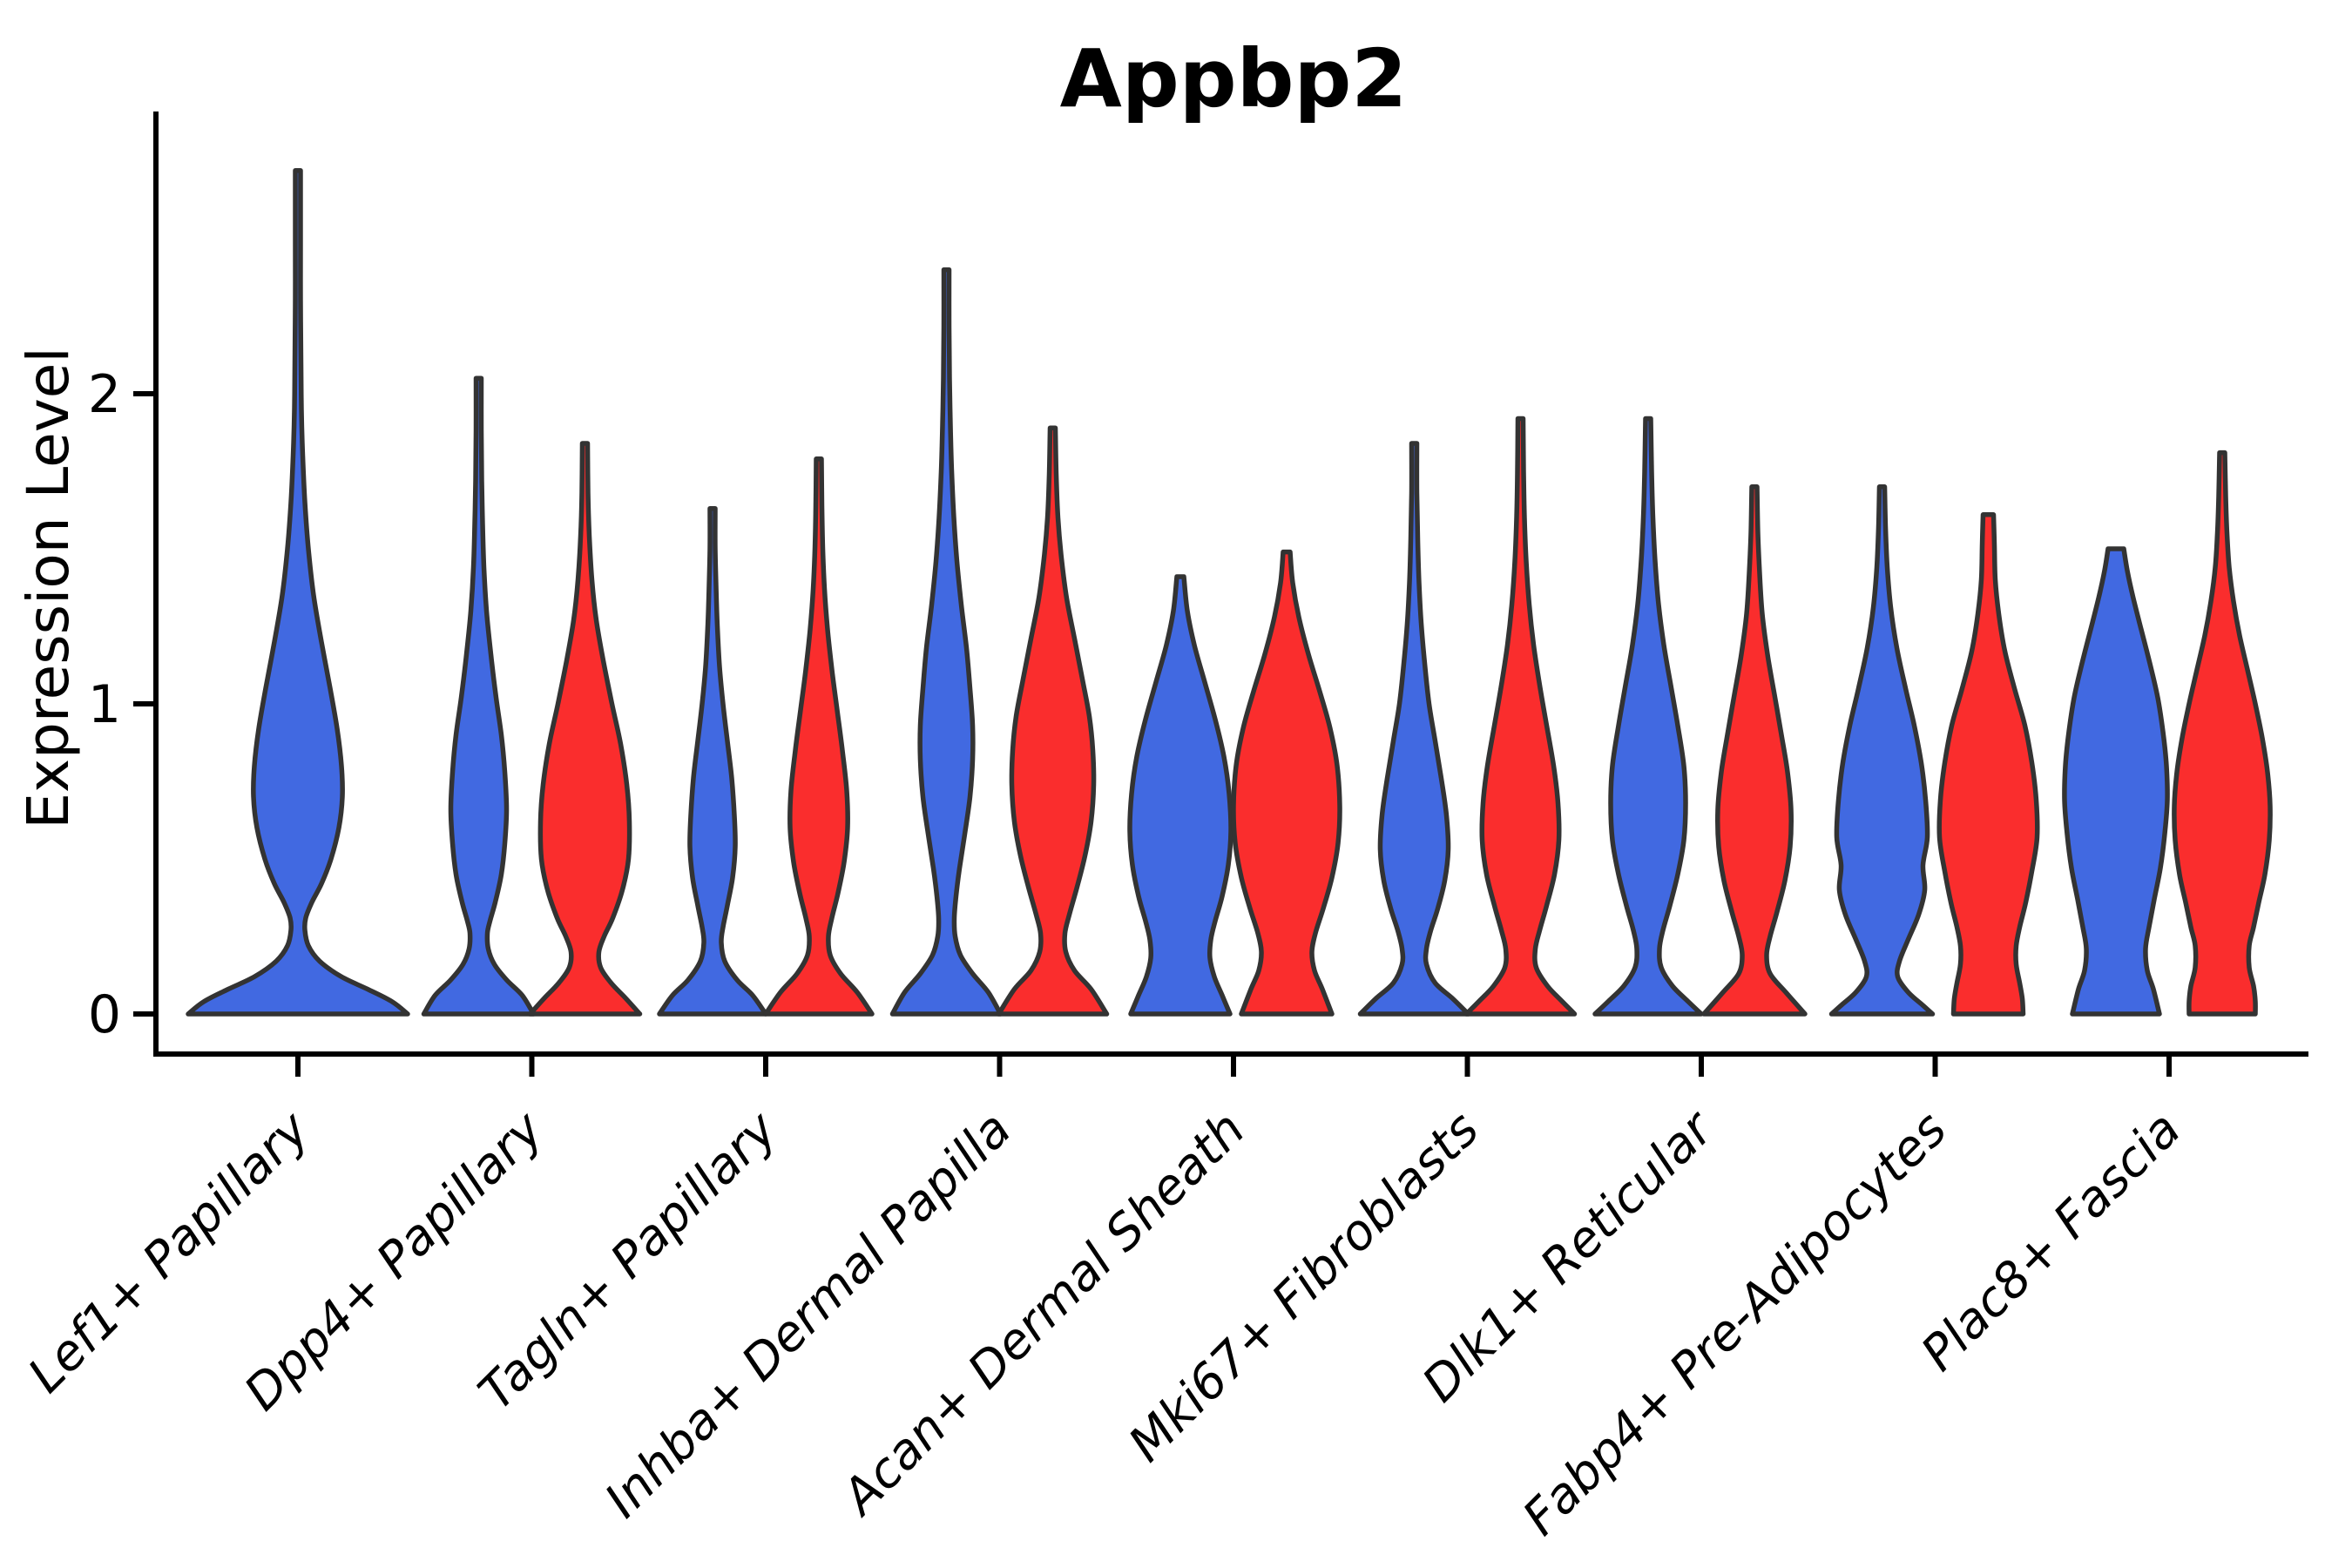 The height and width of the screenshot is (1568, 2352). What do you see at coordinates (104, 704) in the screenshot?
I see `y-tick-label-1: 1` at bounding box center [104, 704].